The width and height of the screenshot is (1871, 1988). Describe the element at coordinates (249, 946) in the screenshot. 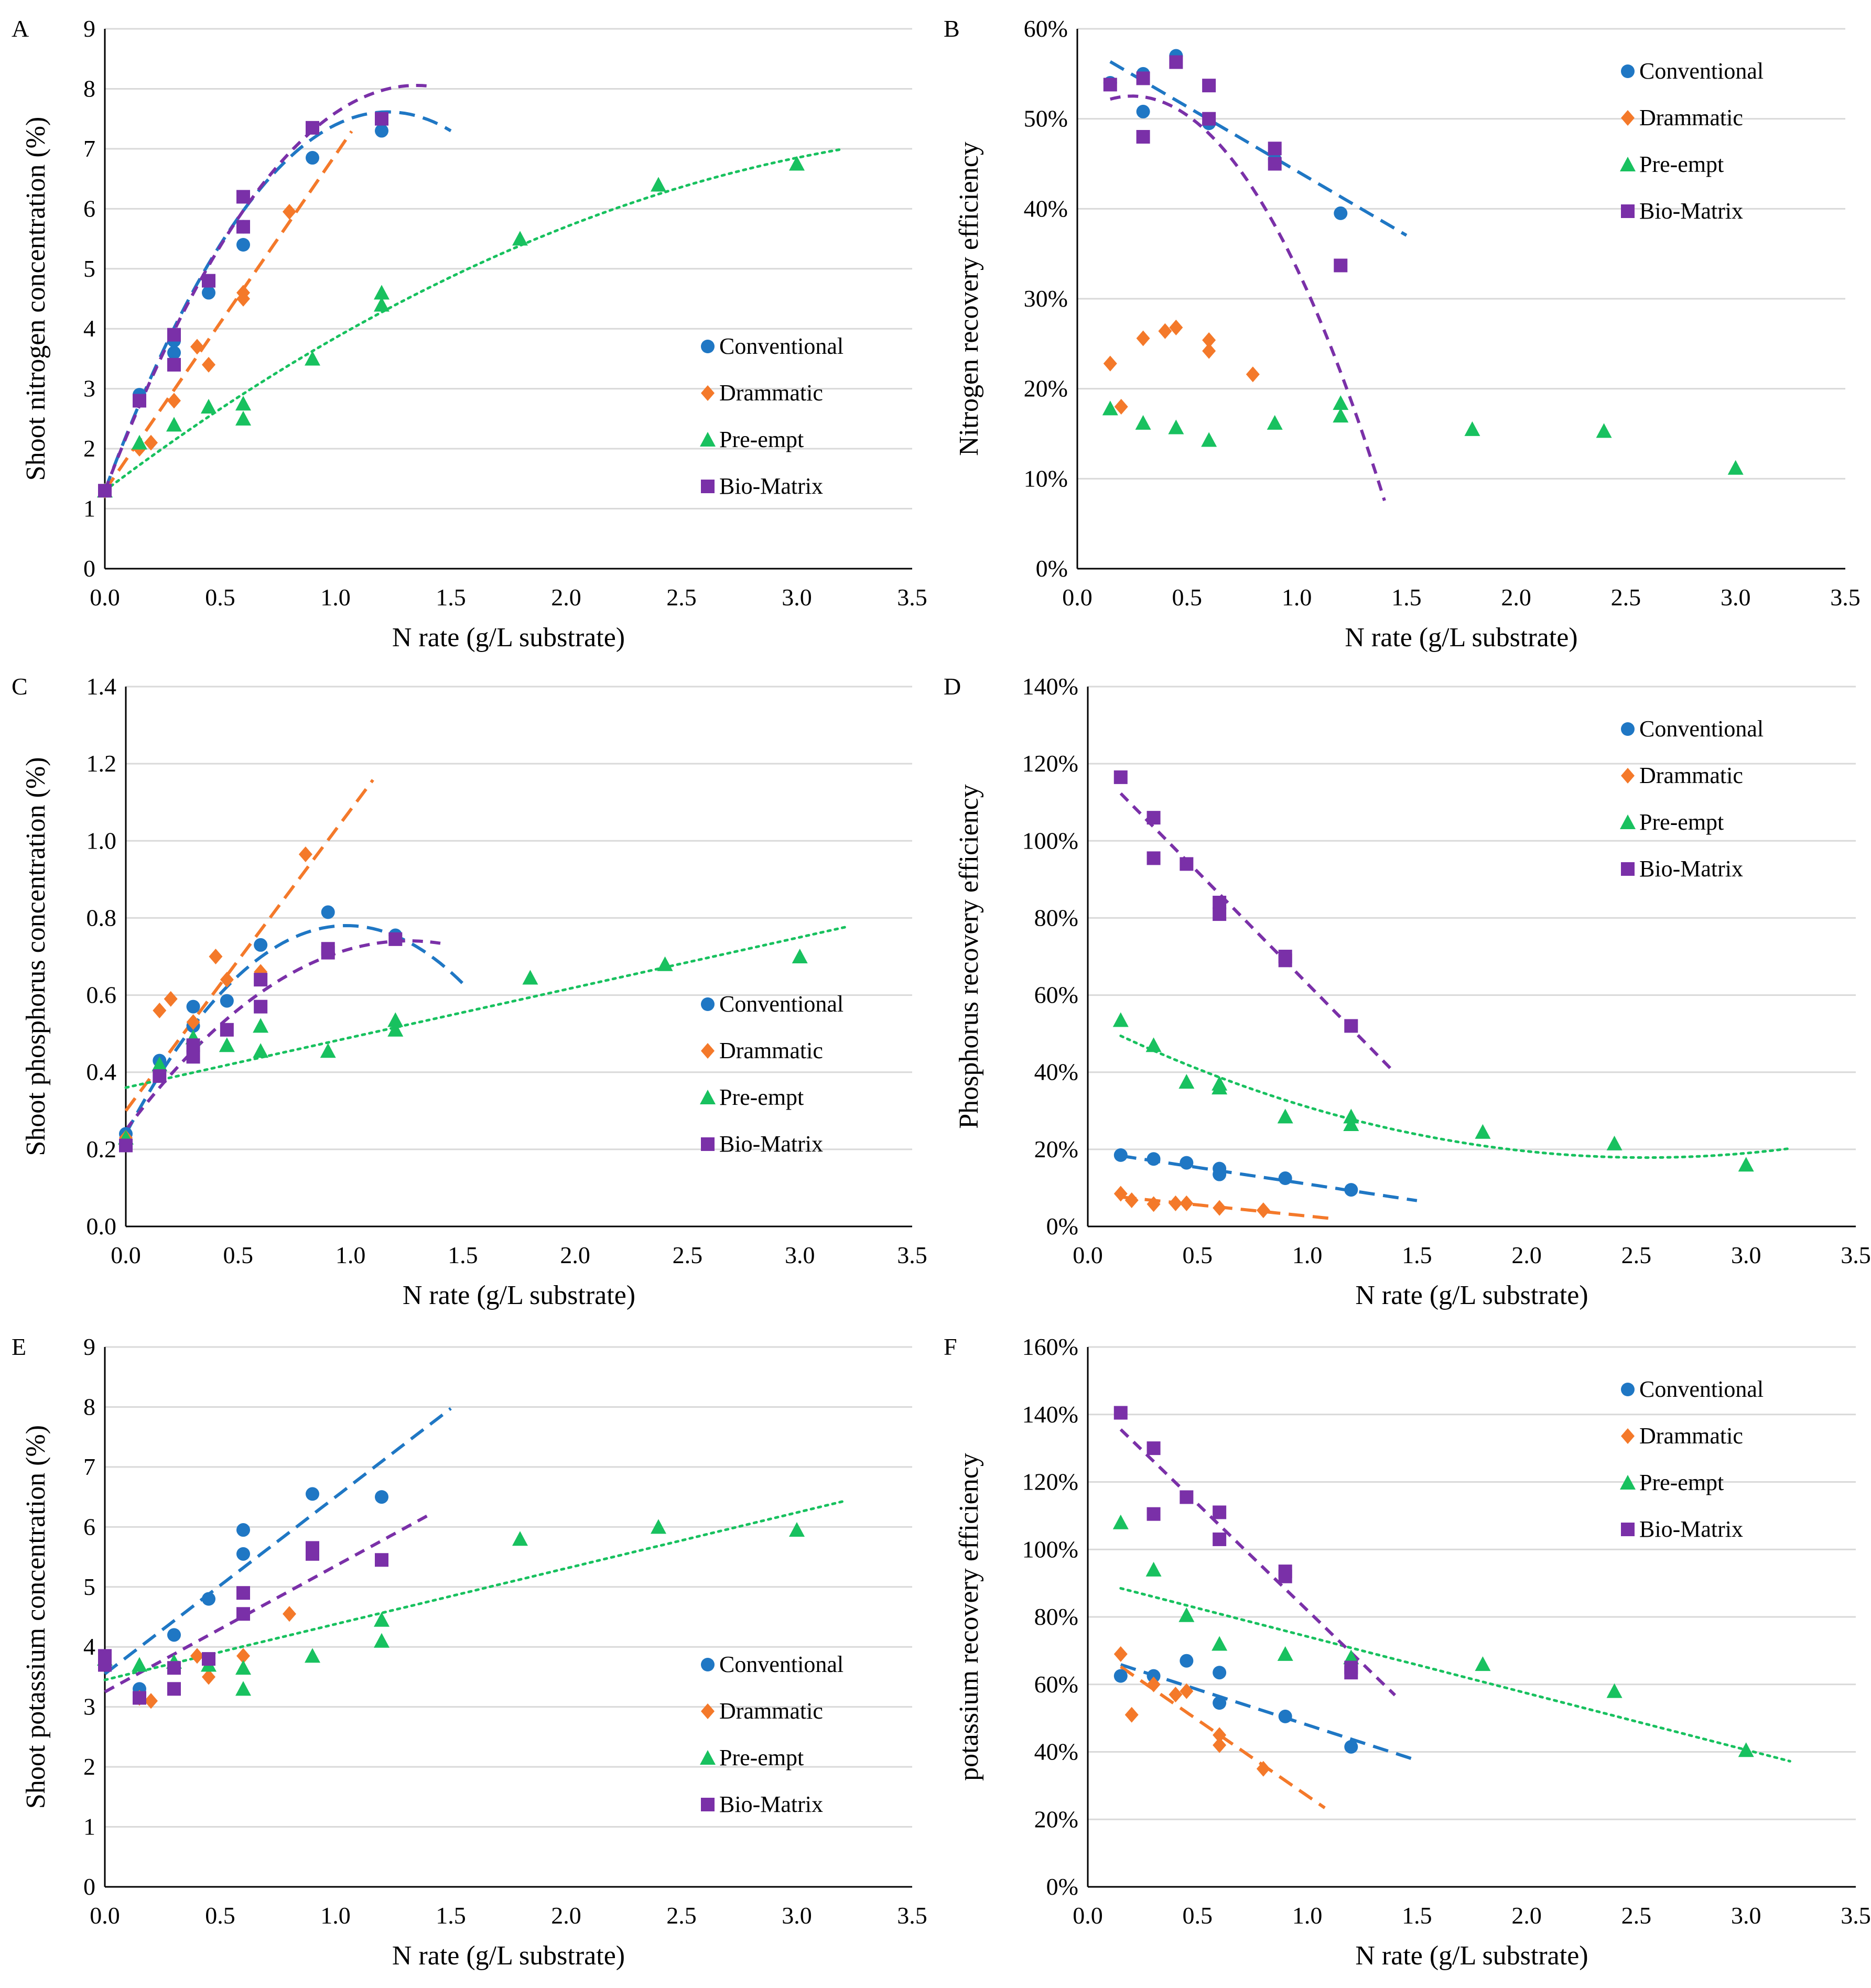

I see `trendline-drammatic` at that location.